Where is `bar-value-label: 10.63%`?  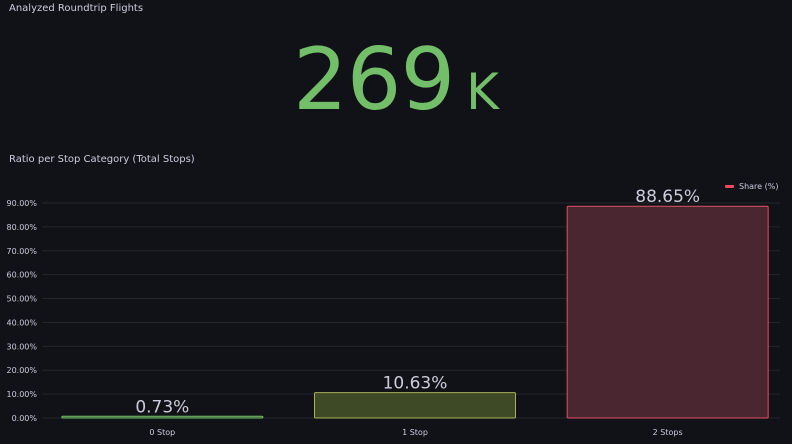
bar-value-label: 10.63% is located at coordinates (415, 384).